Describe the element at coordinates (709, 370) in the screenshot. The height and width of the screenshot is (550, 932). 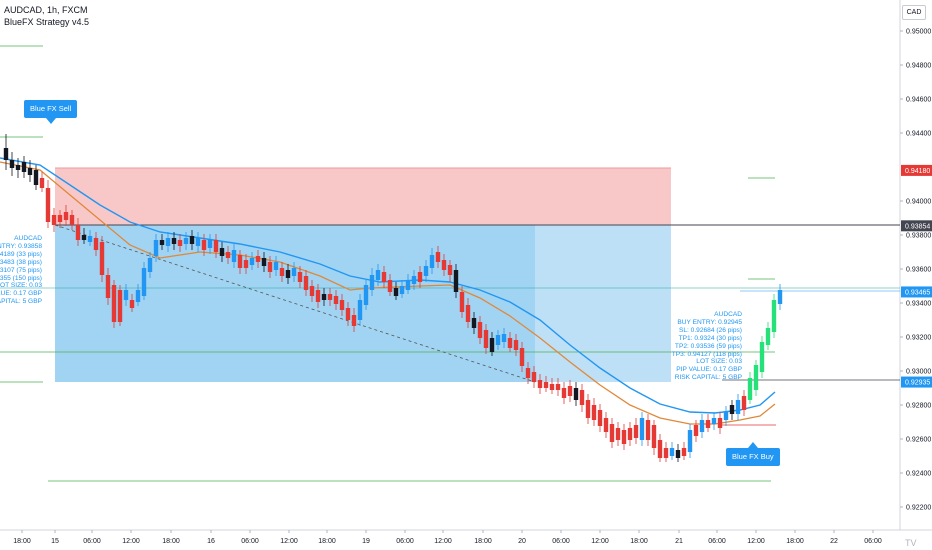
I see `buy-line: PIP VALUE: 0.17 GBP` at that location.